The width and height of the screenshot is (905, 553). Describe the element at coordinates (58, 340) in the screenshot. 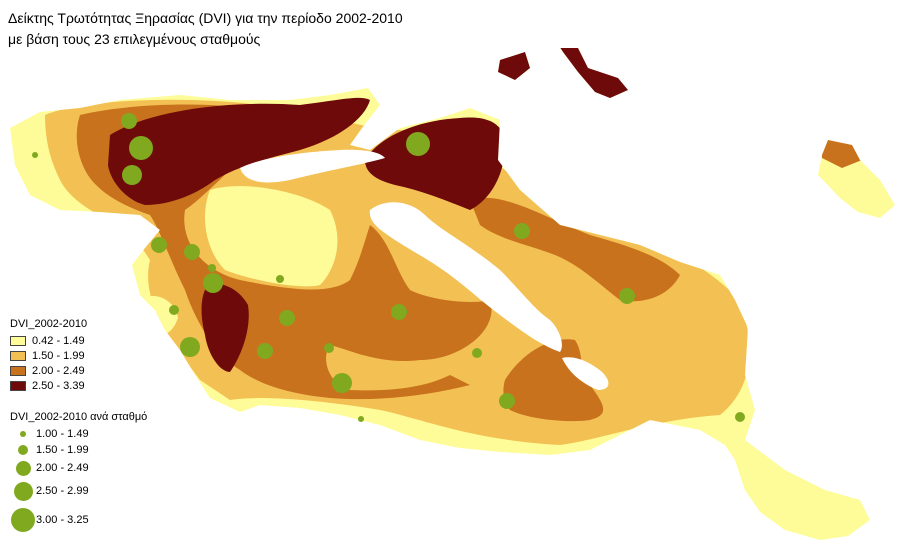

I see `legend-zone-label: 0.42 - 1.49` at that location.